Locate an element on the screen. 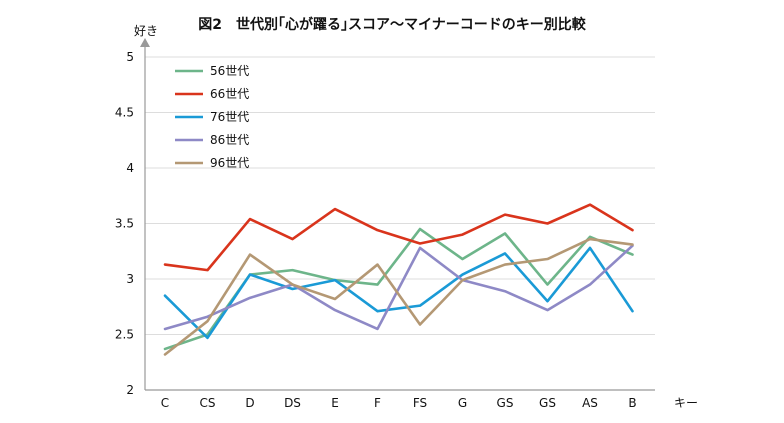 The height and width of the screenshot is (423, 784). y-tick-label: 2.5 is located at coordinates (124, 335).